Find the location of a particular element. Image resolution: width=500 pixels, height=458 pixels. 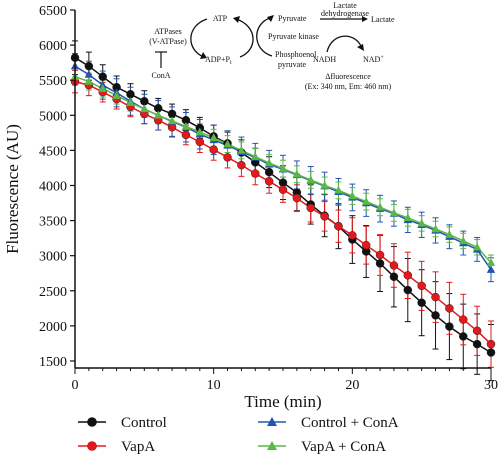

y-tick-label: 4000 is located at coordinates (53, 186).